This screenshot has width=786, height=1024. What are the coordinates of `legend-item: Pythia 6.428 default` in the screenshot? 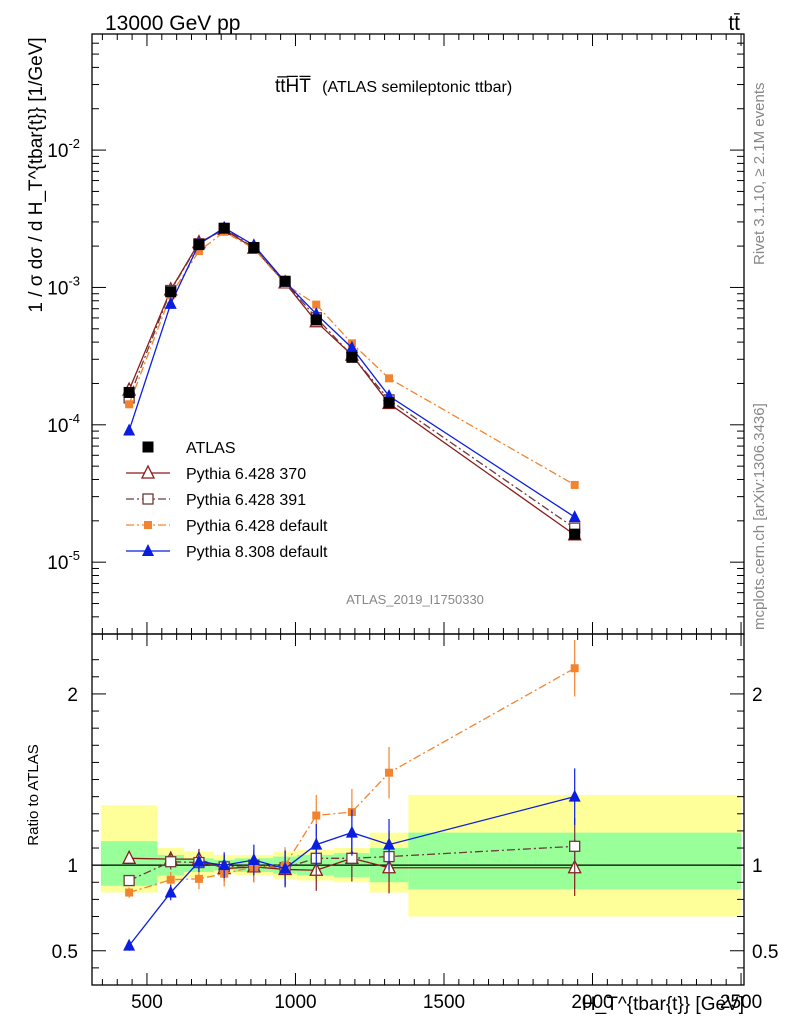 It's located at (227, 526).